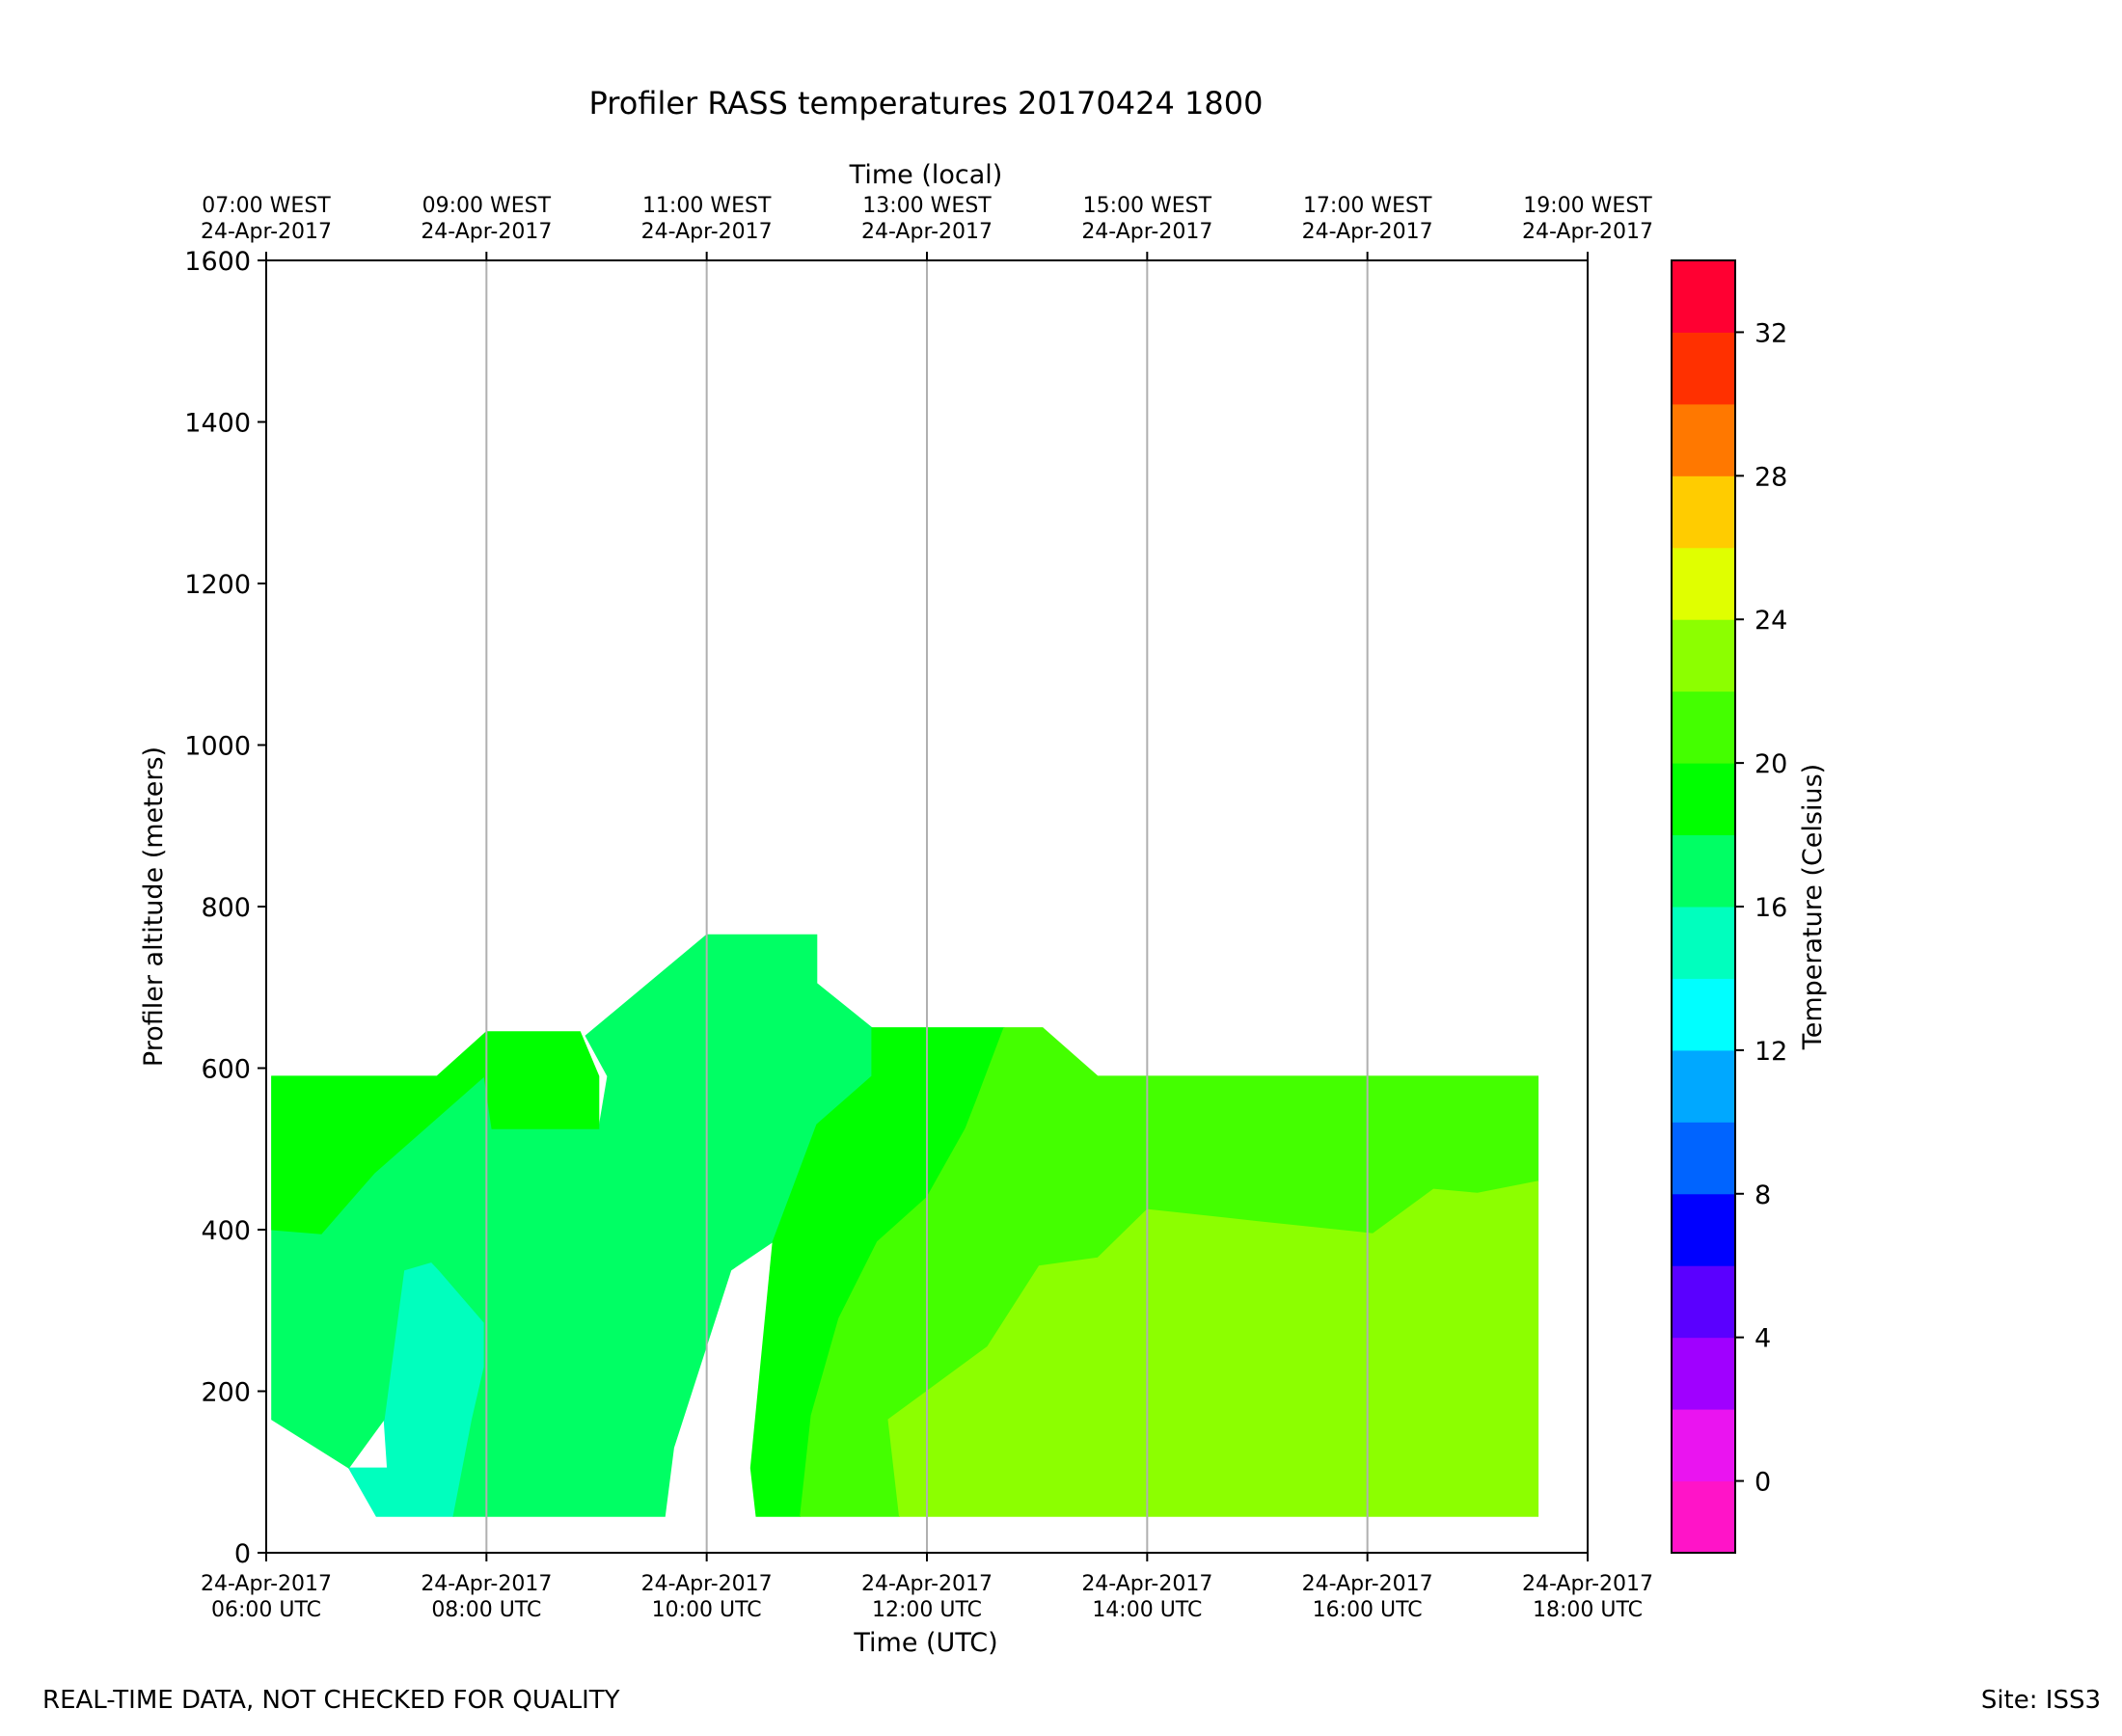  Describe the element at coordinates (1813, 907) in the screenshot. I see `colorbar-label: Temperature (Celsius)` at that location.